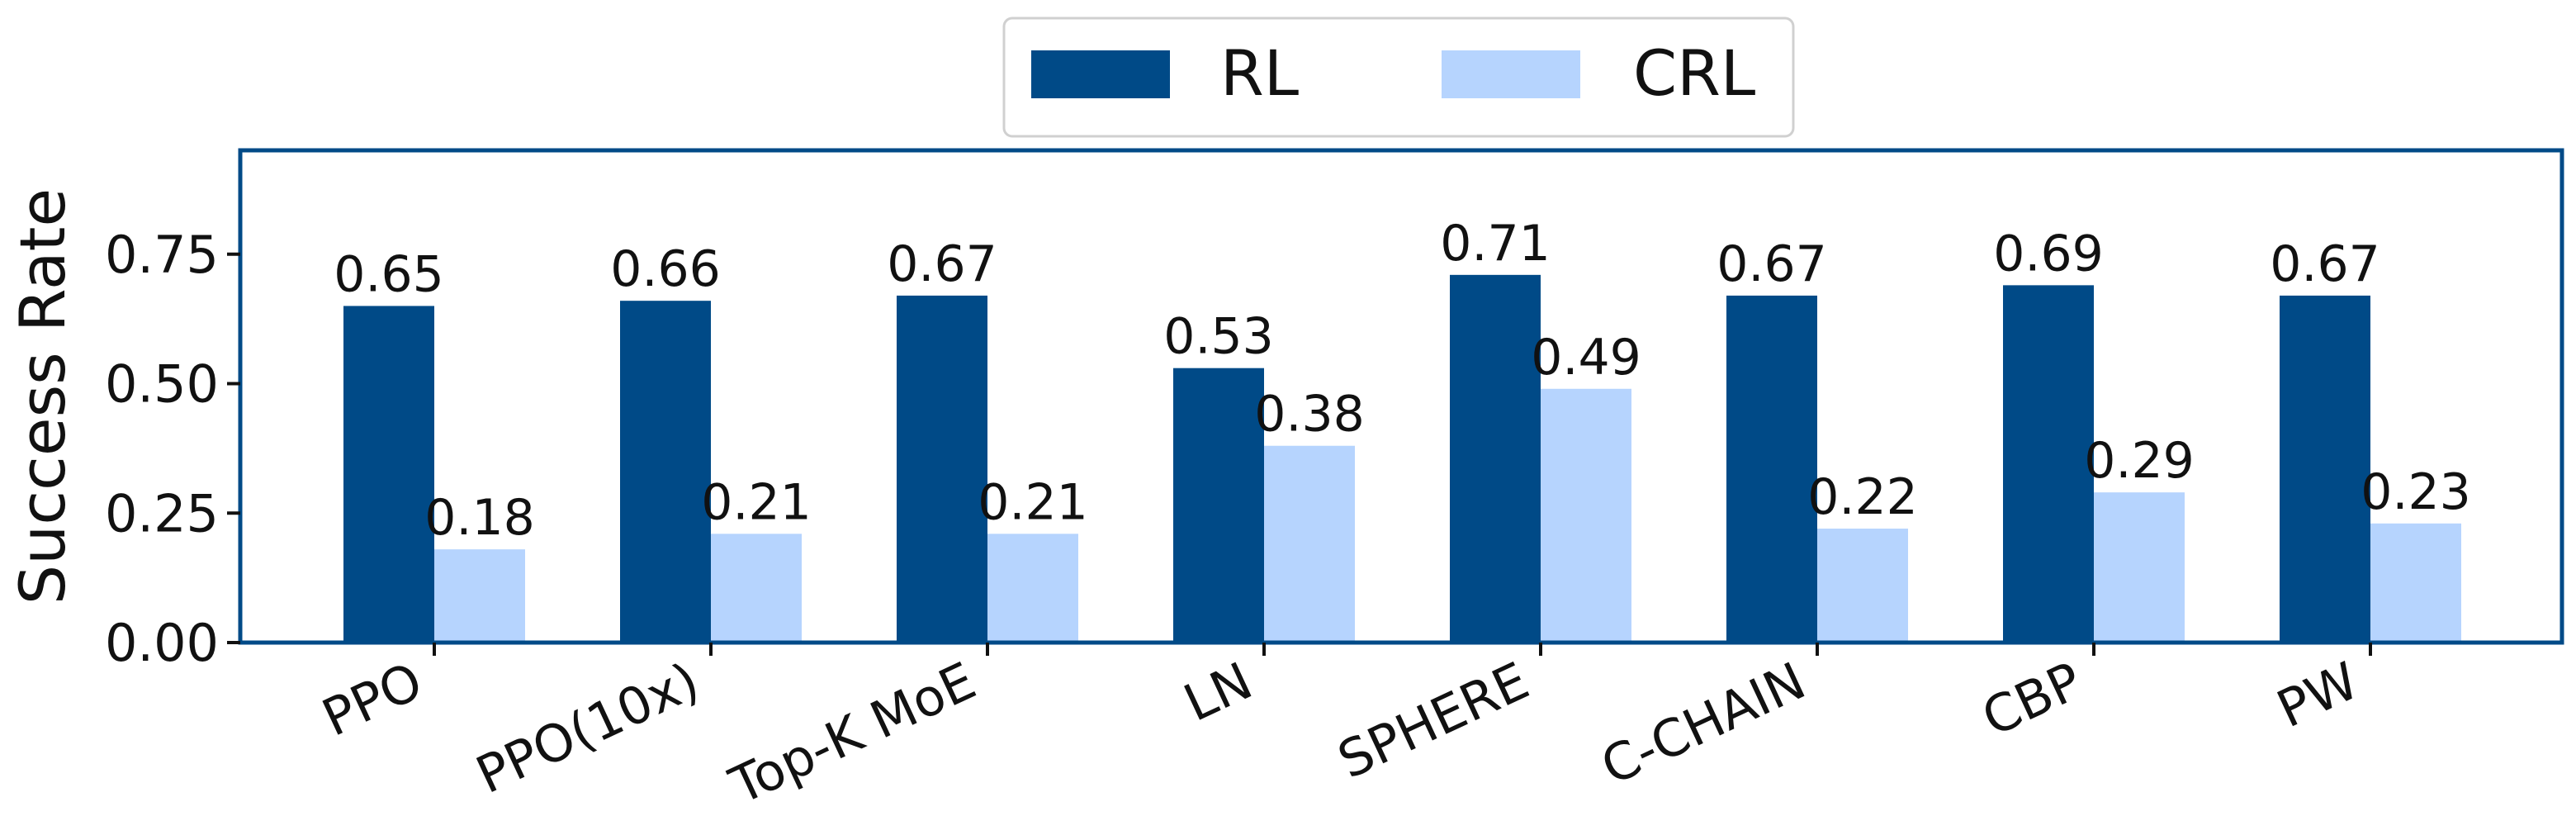 The image size is (2576, 835). I want to click on legend-label-rl: RL, so click(1259, 73).